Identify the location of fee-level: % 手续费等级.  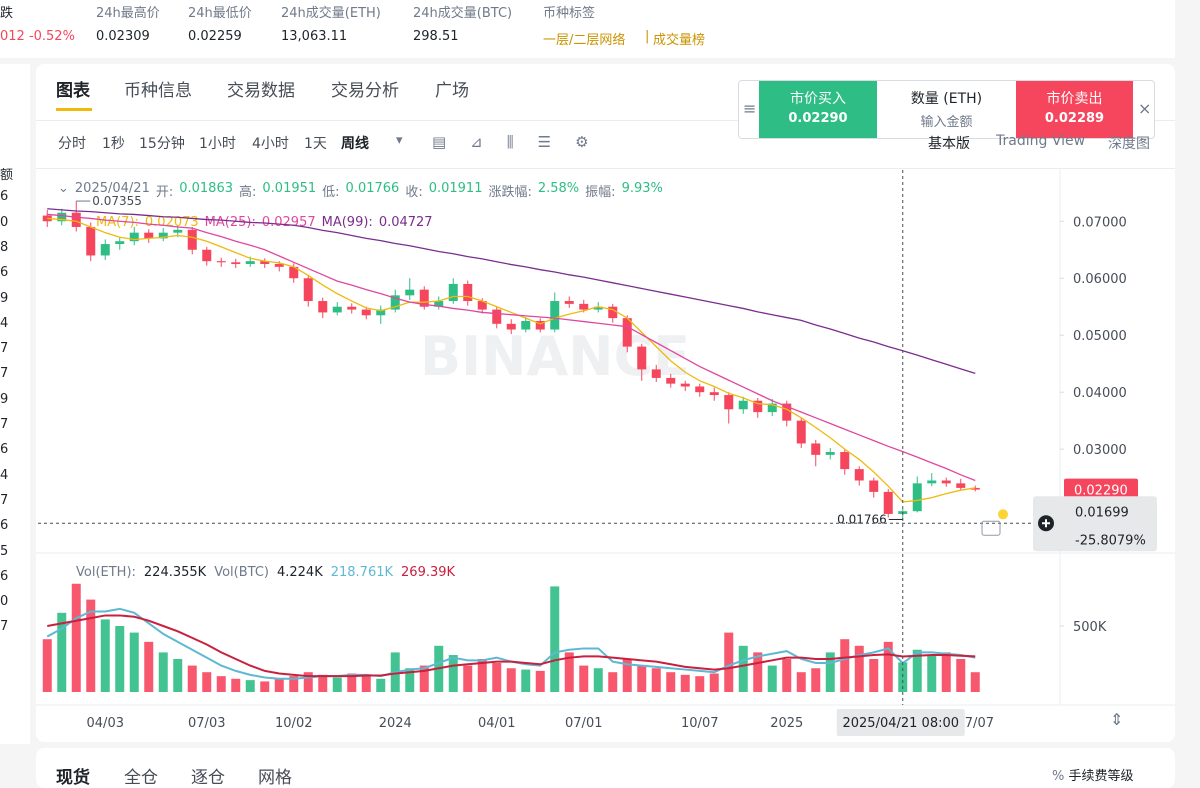
(1093, 776).